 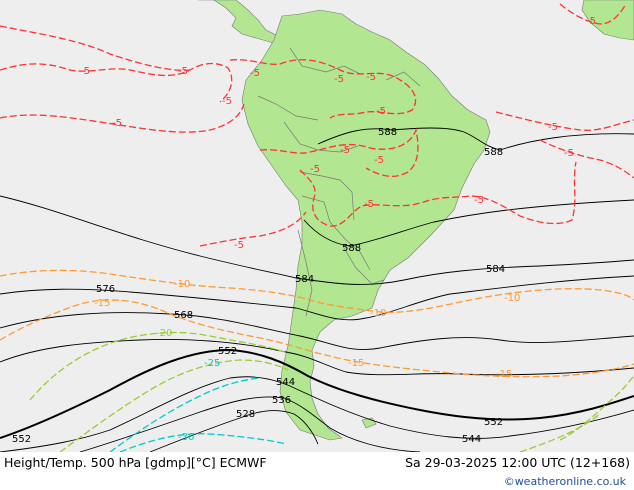 I want to click on height-label: 568, so click(x=183, y=315).